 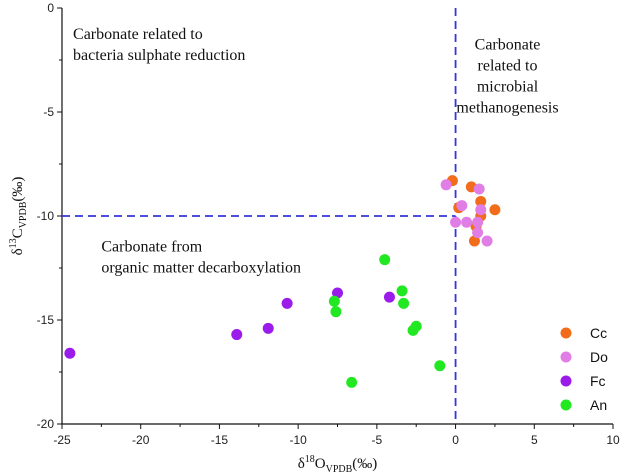 What do you see at coordinates (598, 405) in the screenshot?
I see `legend-label-an: An` at bounding box center [598, 405].